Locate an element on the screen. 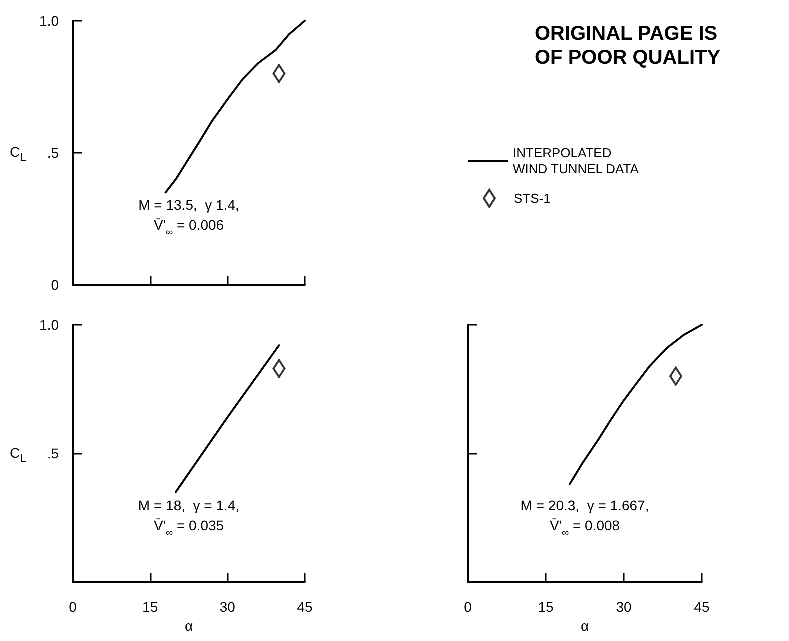 Image resolution: width=789 pixels, height=641 pixels. annotation: M = 13.5, γ 1.4, V̄'∞ = 0.006 is located at coordinates (189, 218).